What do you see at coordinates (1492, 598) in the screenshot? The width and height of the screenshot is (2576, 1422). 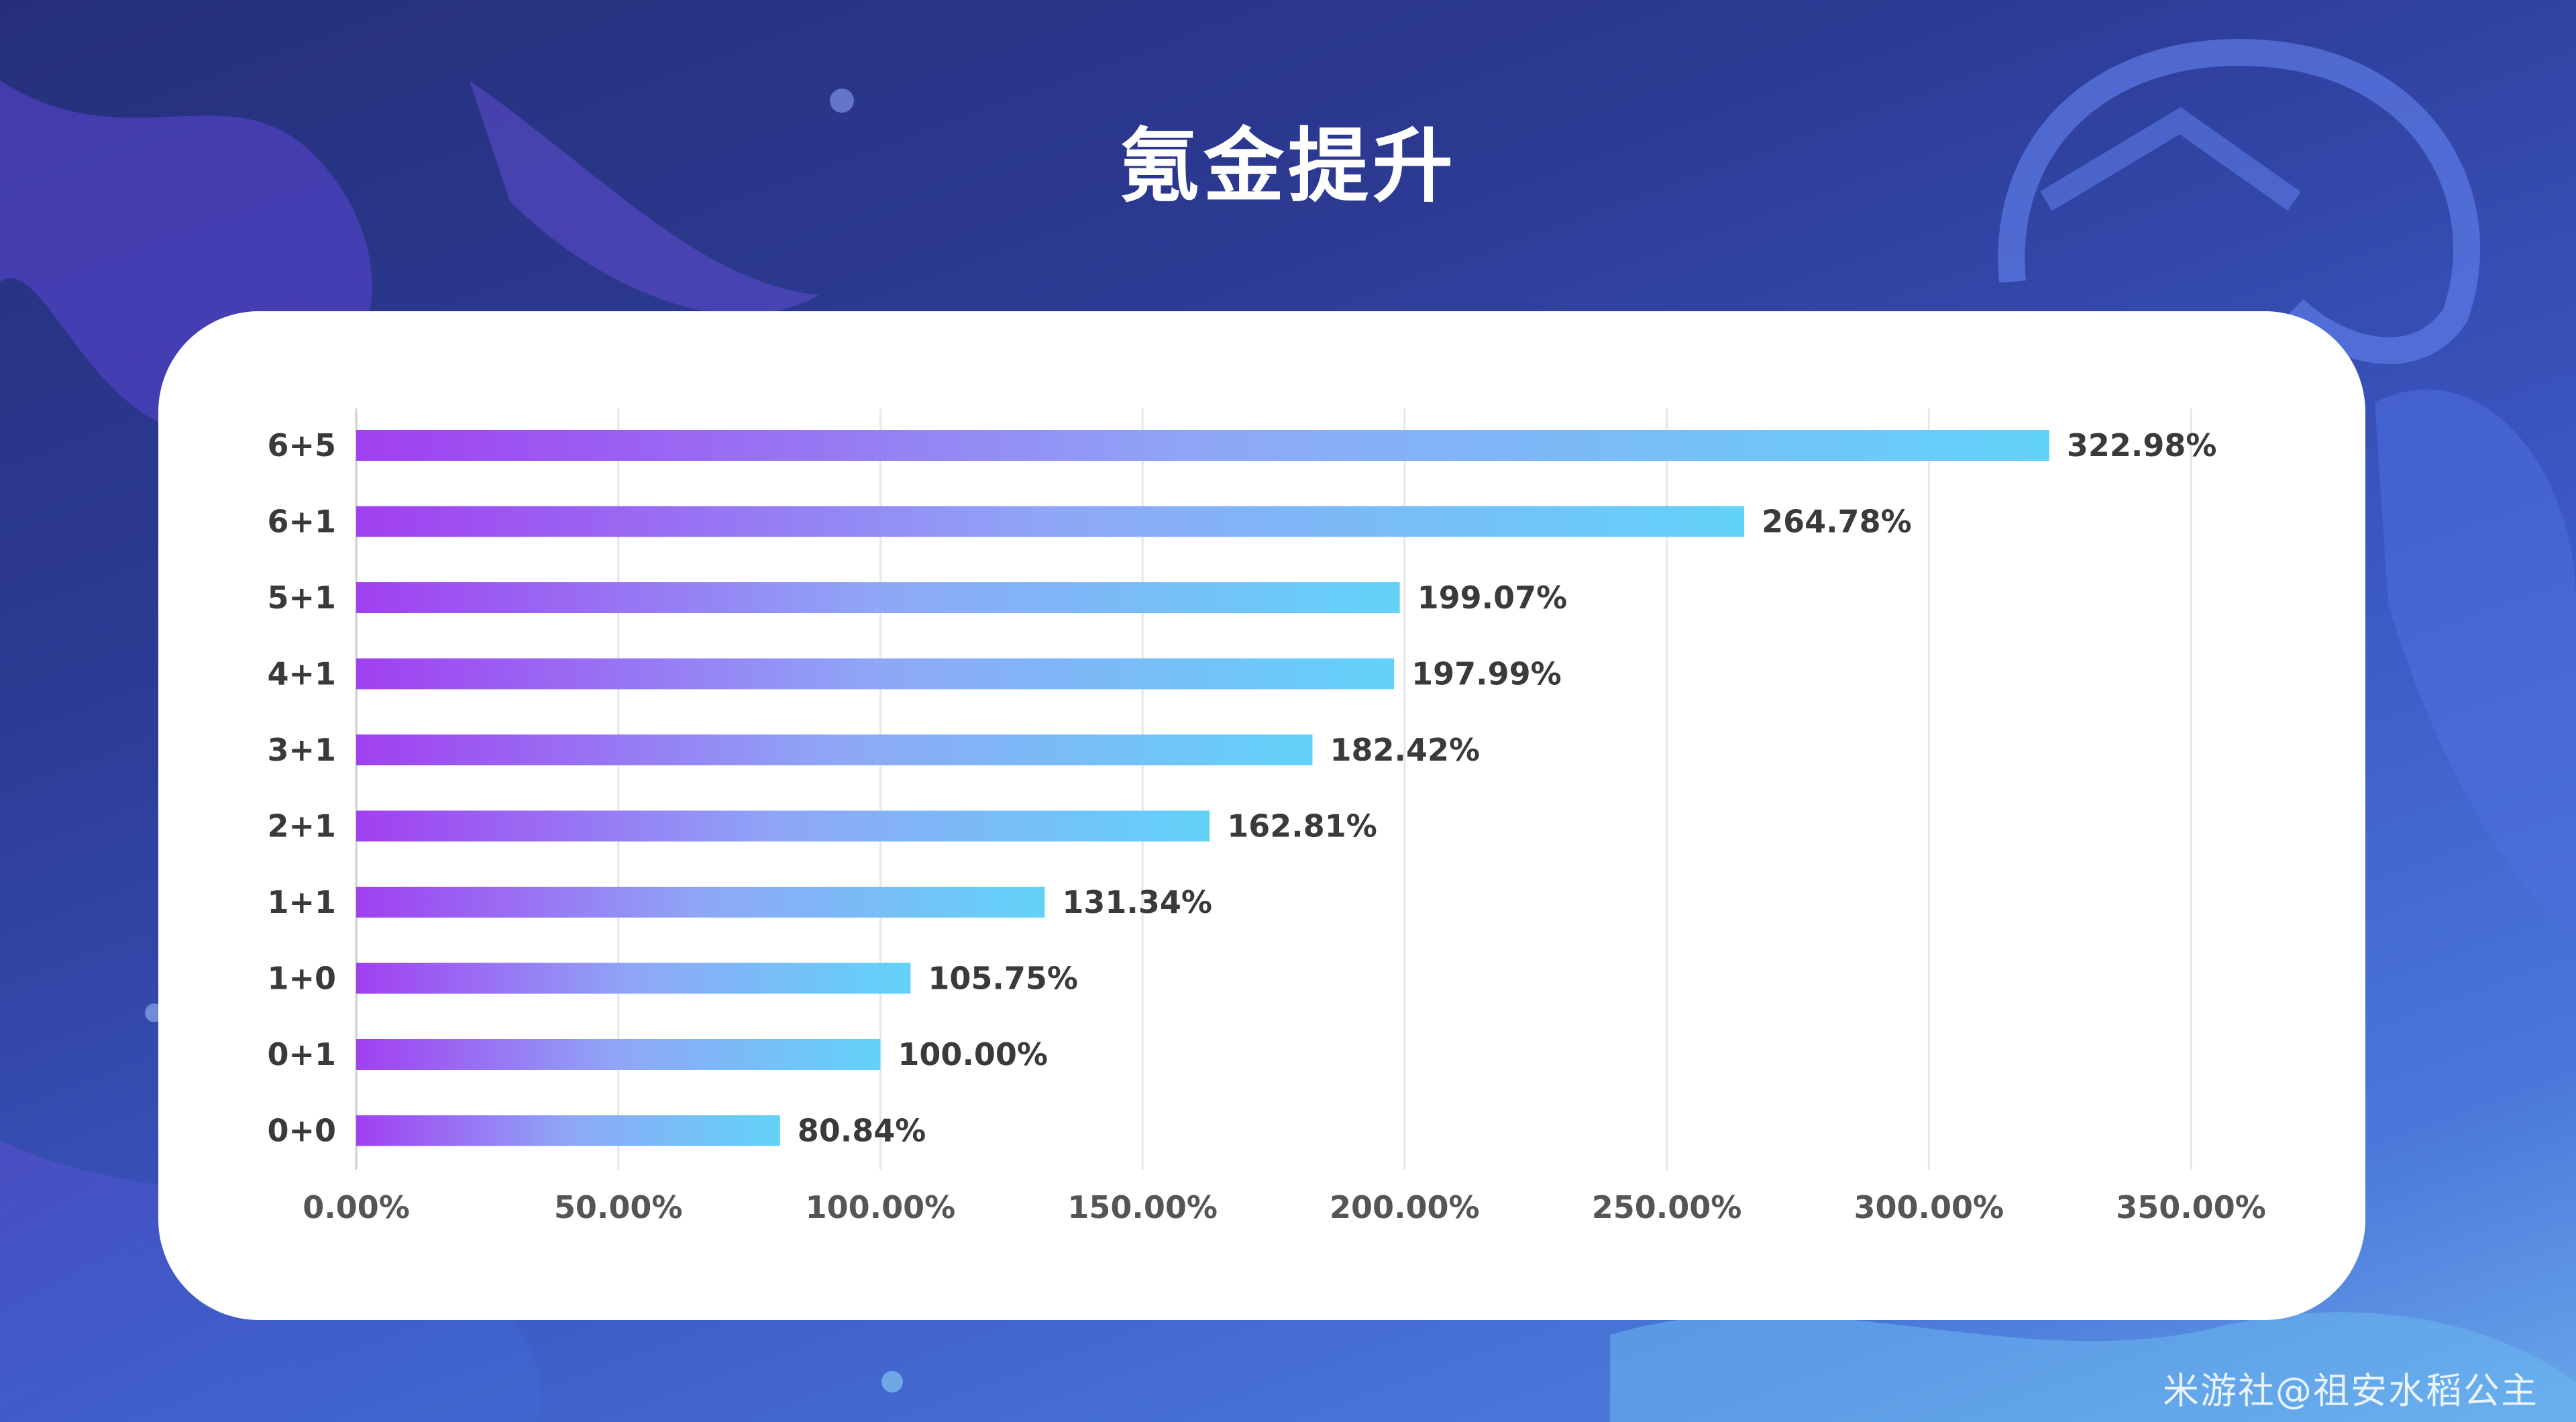 I see `value-label: 199.07%` at bounding box center [1492, 598].